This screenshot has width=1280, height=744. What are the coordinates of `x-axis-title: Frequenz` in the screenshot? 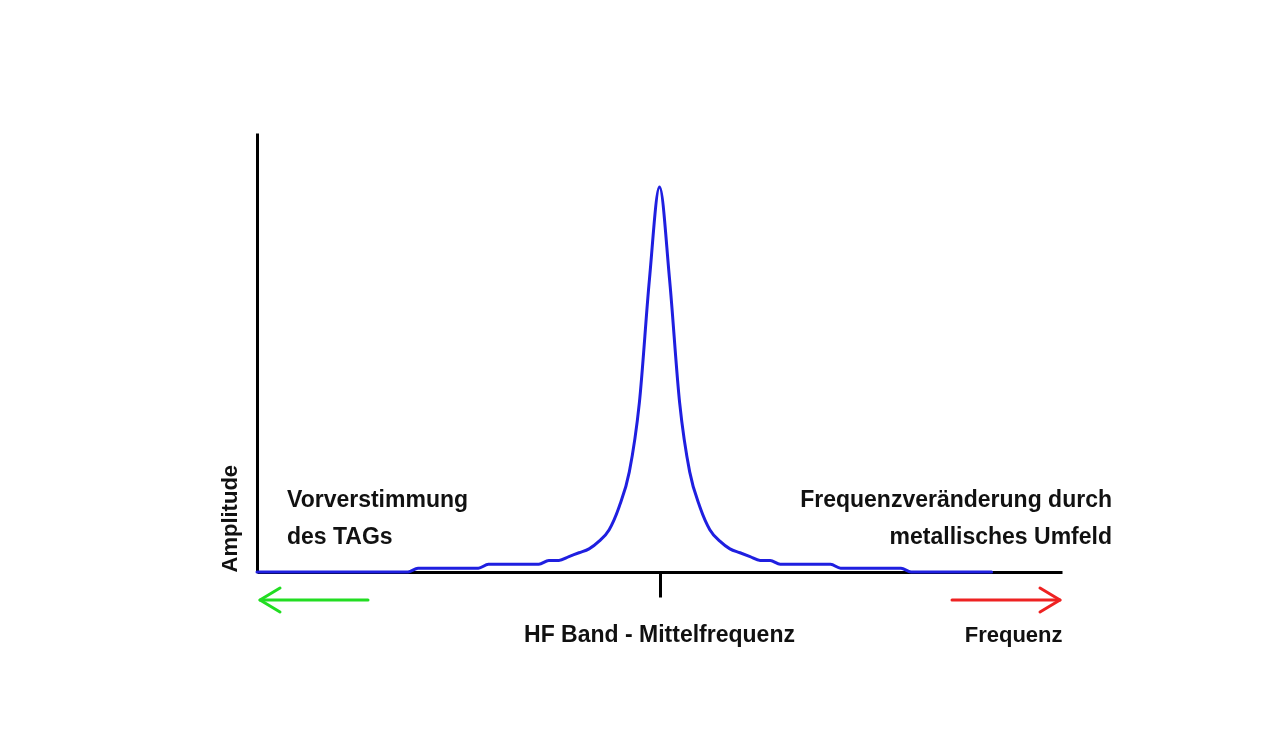 It's located at (1013, 634).